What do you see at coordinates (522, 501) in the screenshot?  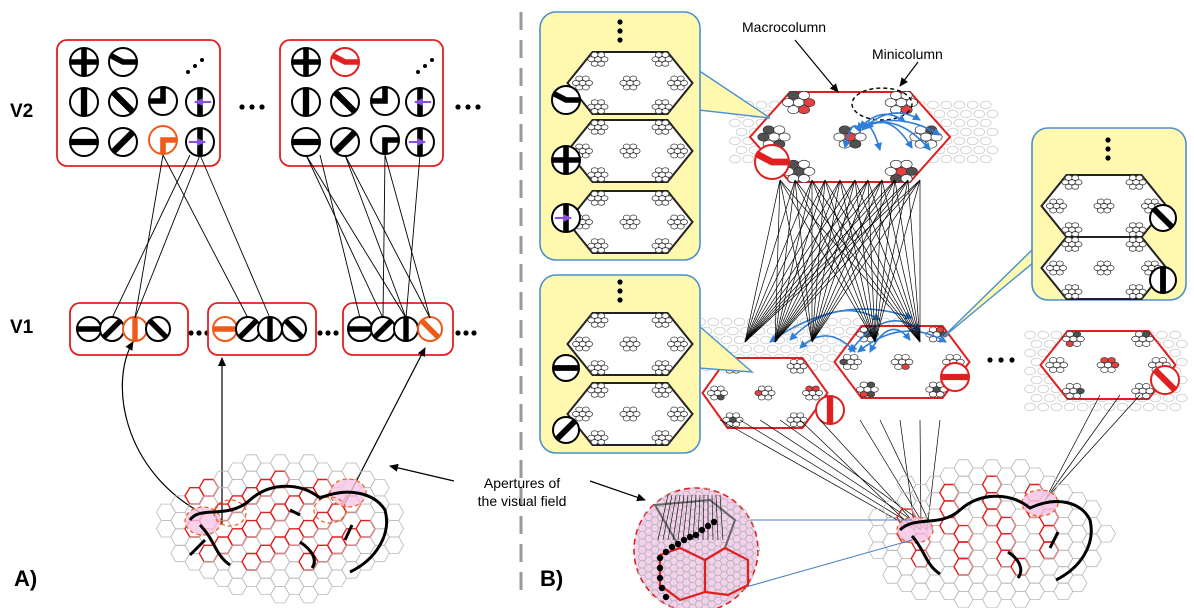 I see `apertures-line-2: the visual field` at bounding box center [522, 501].